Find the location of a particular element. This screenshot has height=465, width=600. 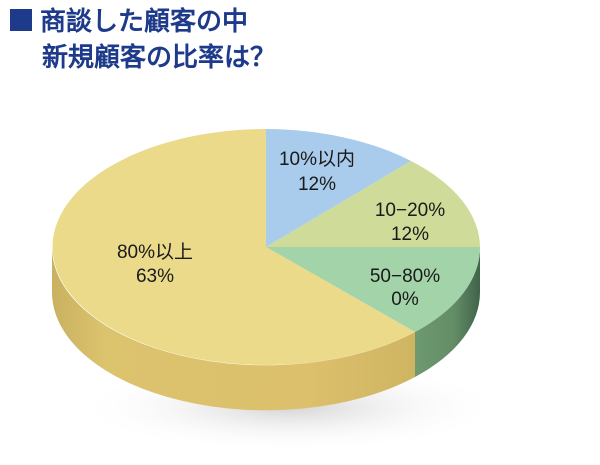

title-text-1: 商談した顧客の中 is located at coordinates (144, 22).